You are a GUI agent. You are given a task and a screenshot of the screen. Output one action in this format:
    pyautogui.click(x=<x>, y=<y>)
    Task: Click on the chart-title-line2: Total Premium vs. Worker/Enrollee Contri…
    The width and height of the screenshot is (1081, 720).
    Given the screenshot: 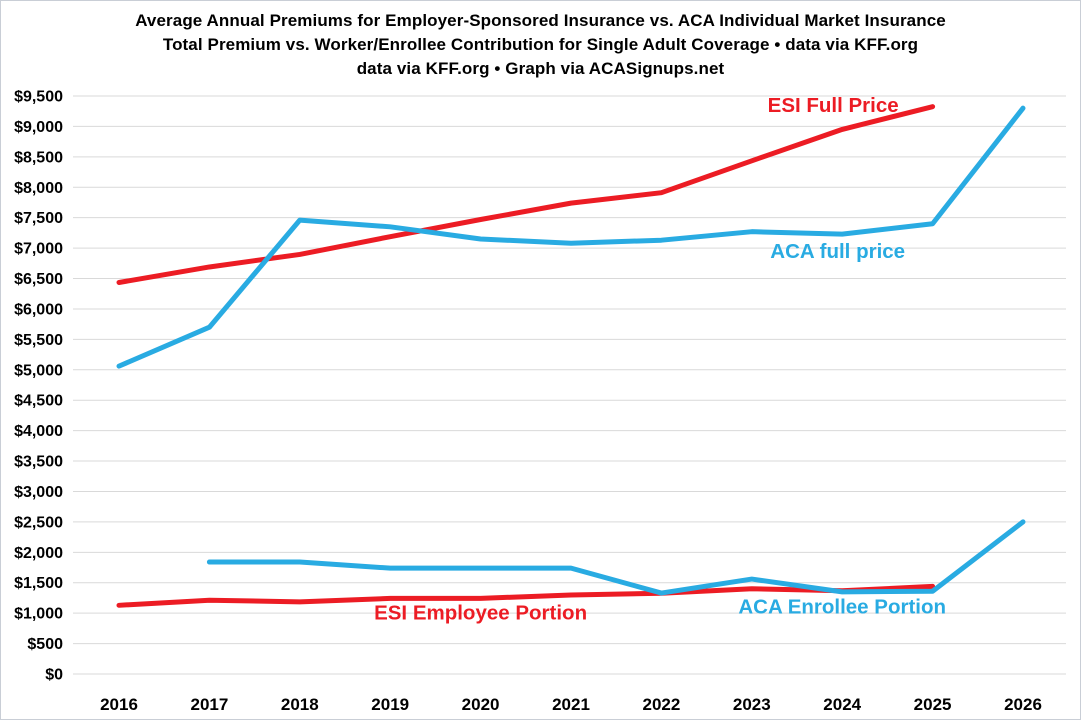 What is the action you would take?
    pyautogui.click(x=540, y=44)
    